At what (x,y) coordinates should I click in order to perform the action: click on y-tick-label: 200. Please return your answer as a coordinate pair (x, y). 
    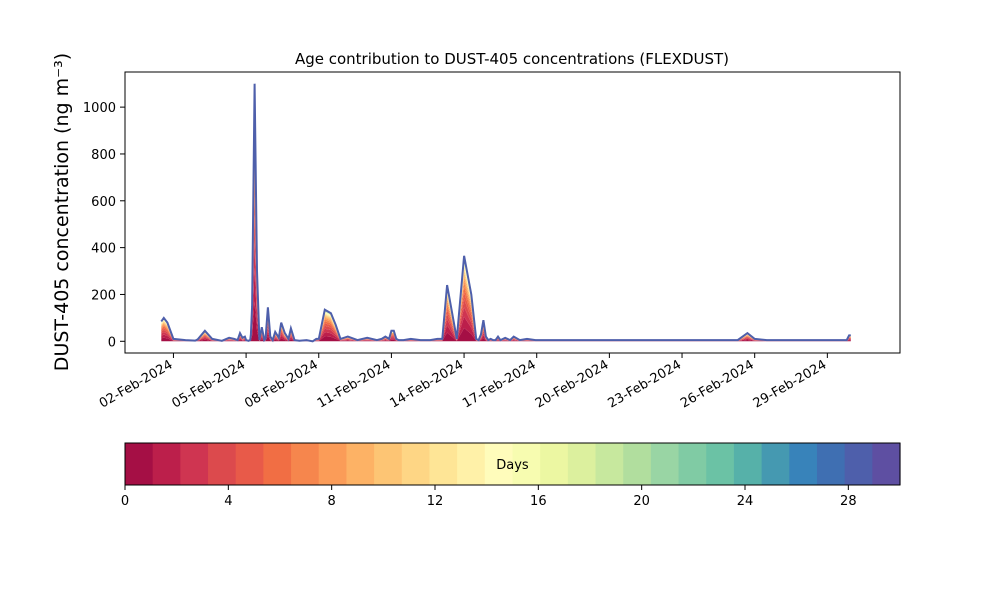
    Looking at the image, I should click on (103, 295).